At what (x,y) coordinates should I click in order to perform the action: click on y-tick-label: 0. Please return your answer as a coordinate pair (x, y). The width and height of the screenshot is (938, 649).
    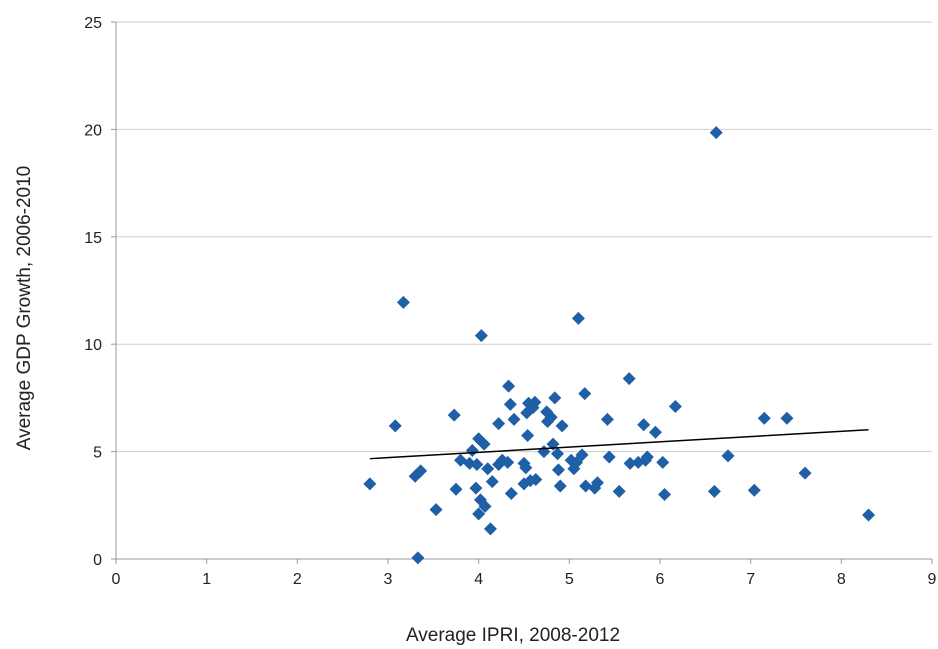
    Looking at the image, I should click on (97, 560).